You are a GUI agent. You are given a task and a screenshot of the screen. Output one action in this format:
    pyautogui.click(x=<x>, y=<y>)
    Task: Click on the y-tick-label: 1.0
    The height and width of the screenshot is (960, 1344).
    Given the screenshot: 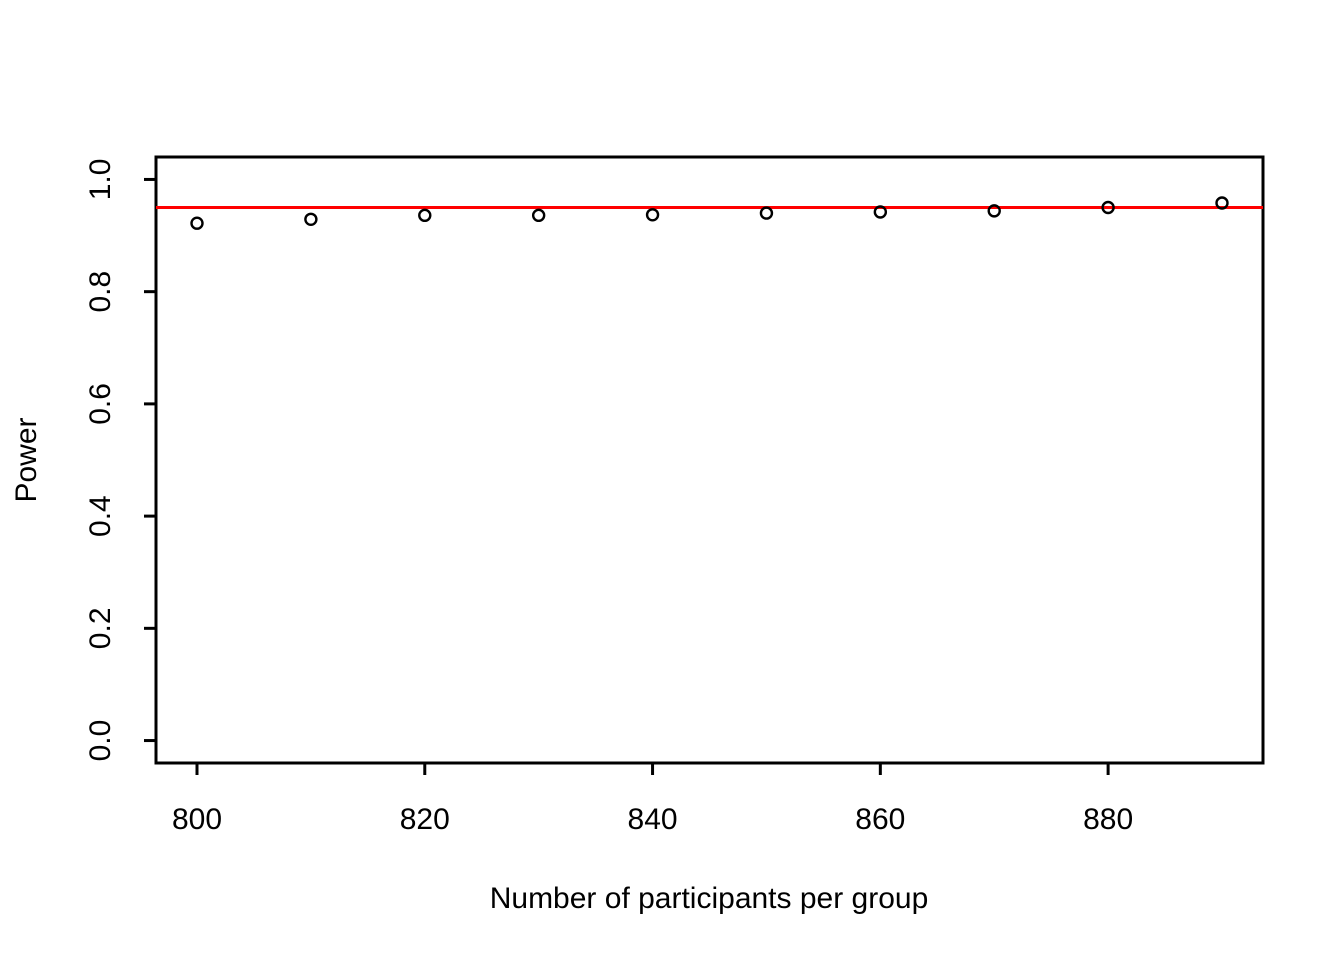 What is the action you would take?
    pyautogui.click(x=100, y=180)
    